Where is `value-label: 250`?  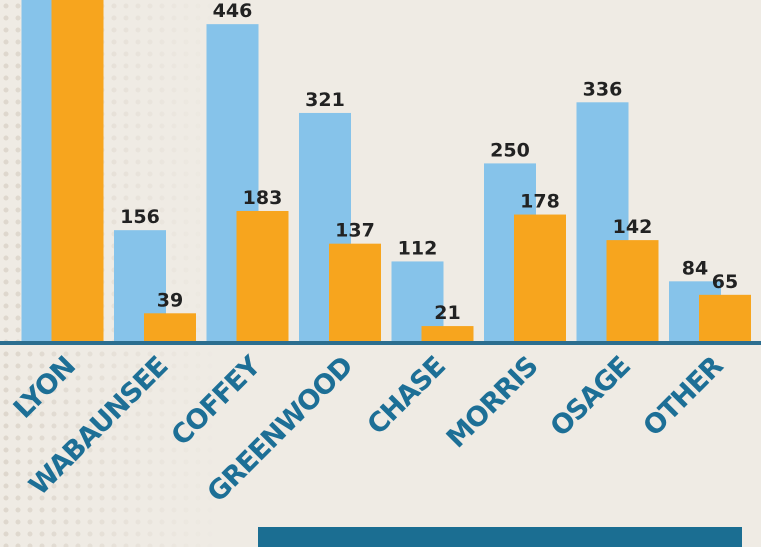 value-label: 250 is located at coordinates (510, 150).